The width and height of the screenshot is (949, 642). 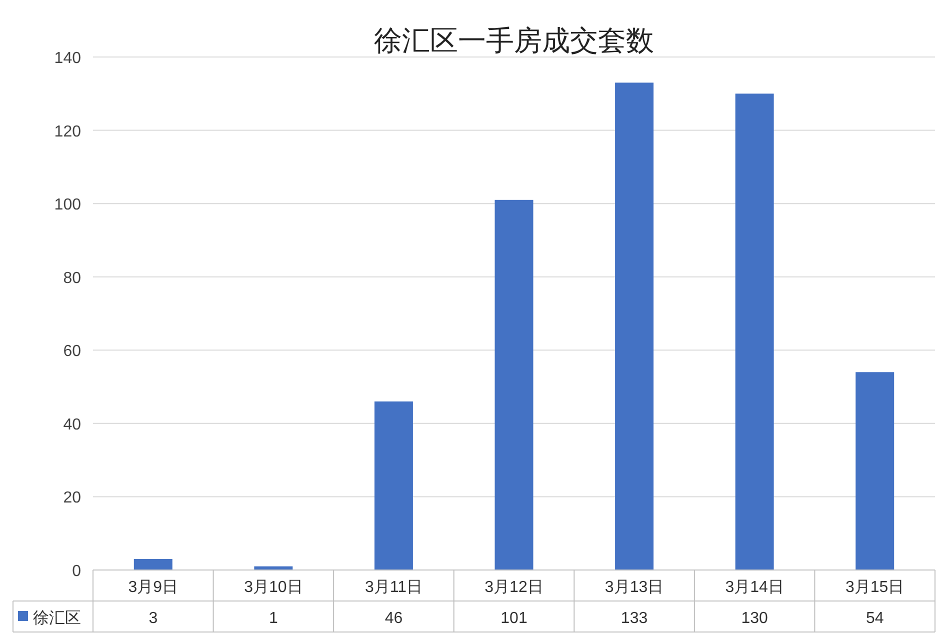 I want to click on y-tick-label: 80, so click(x=72, y=278).